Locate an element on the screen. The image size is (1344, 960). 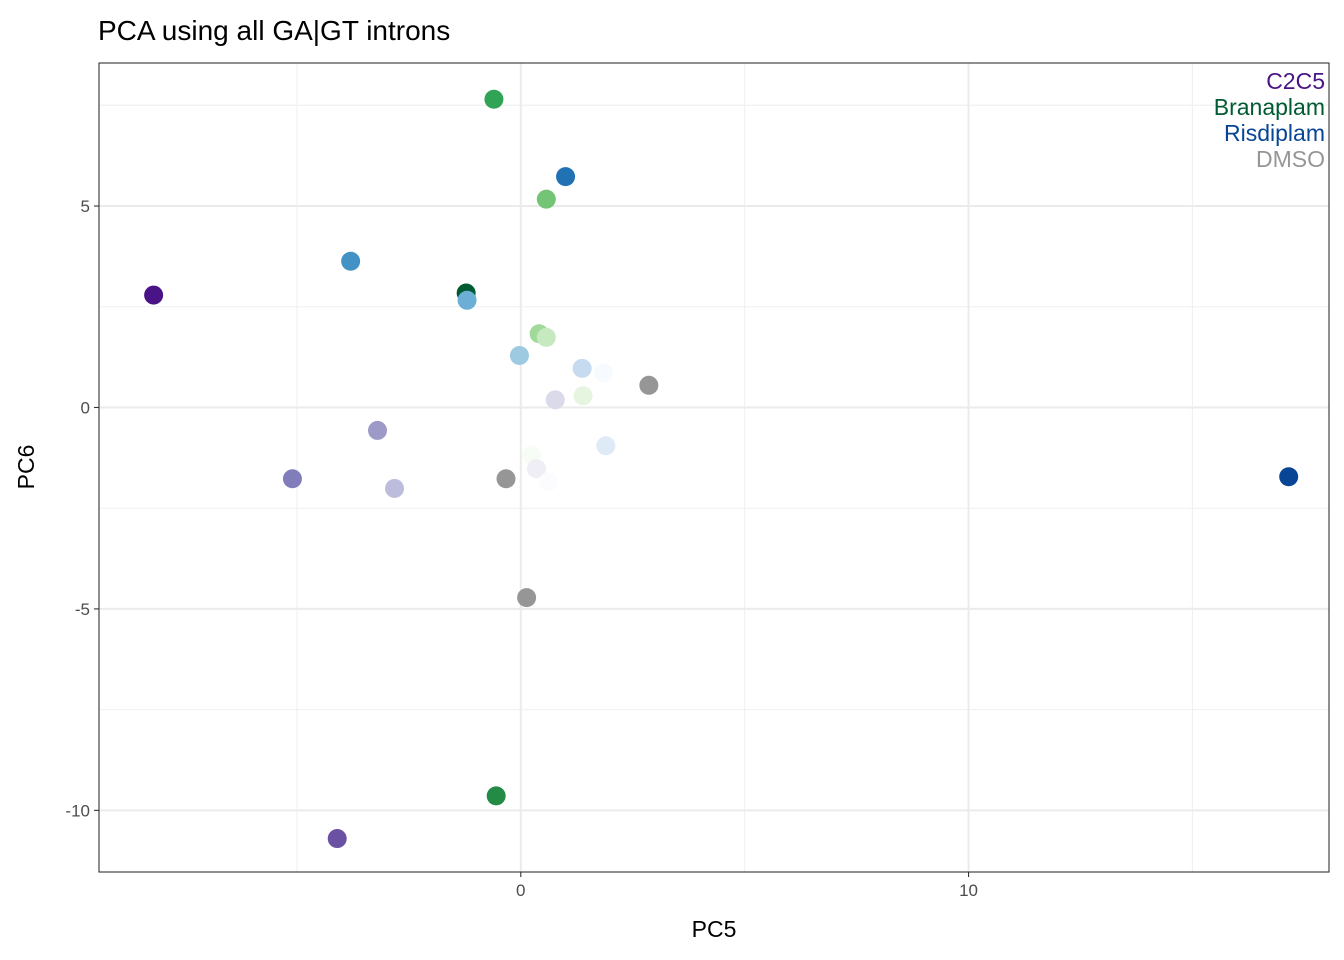
y-tick-label: 5 is located at coordinates (85, 206).